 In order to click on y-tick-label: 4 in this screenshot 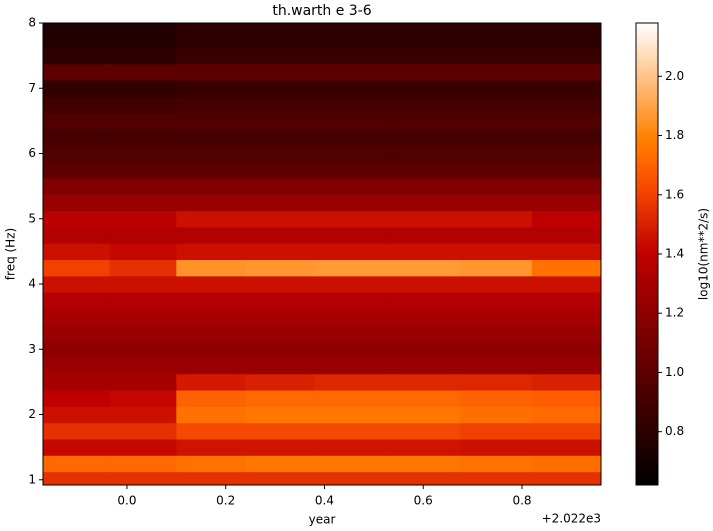, I will do `click(32, 284)`.